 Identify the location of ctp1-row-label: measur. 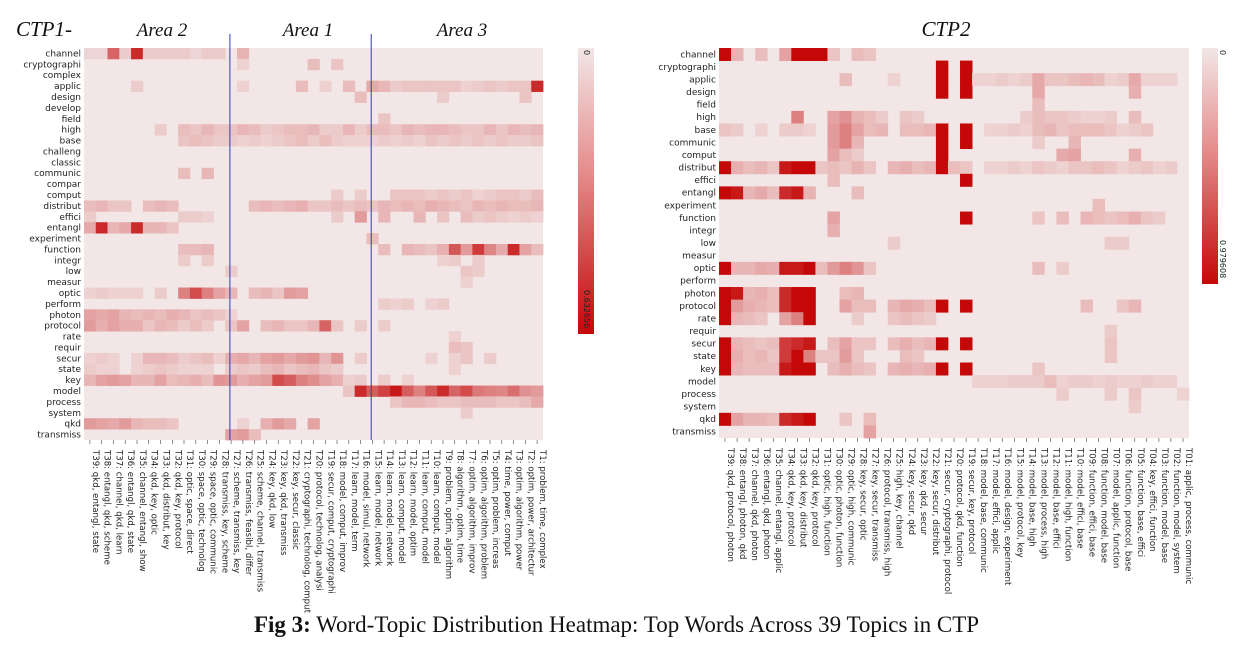
(64, 283).